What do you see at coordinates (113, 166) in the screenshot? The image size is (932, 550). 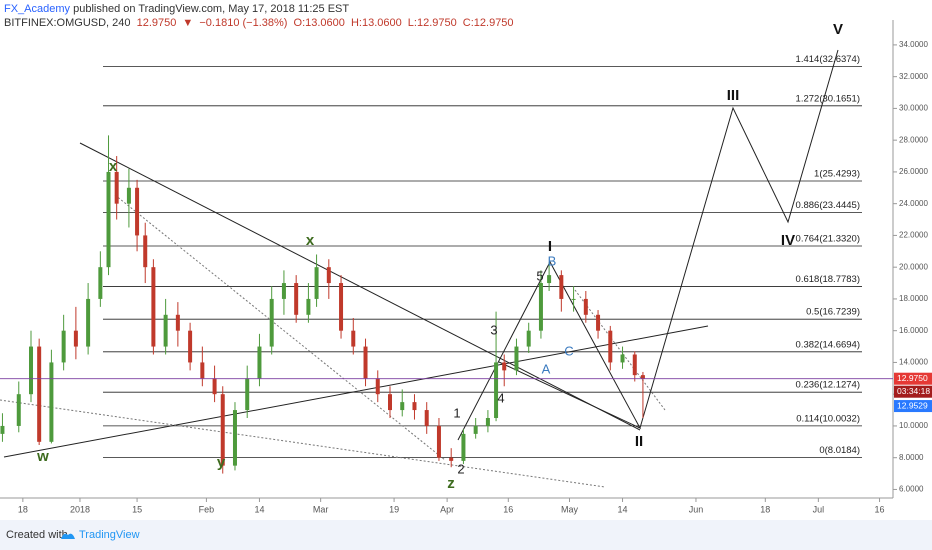 I see `wave-label: x` at bounding box center [113, 166].